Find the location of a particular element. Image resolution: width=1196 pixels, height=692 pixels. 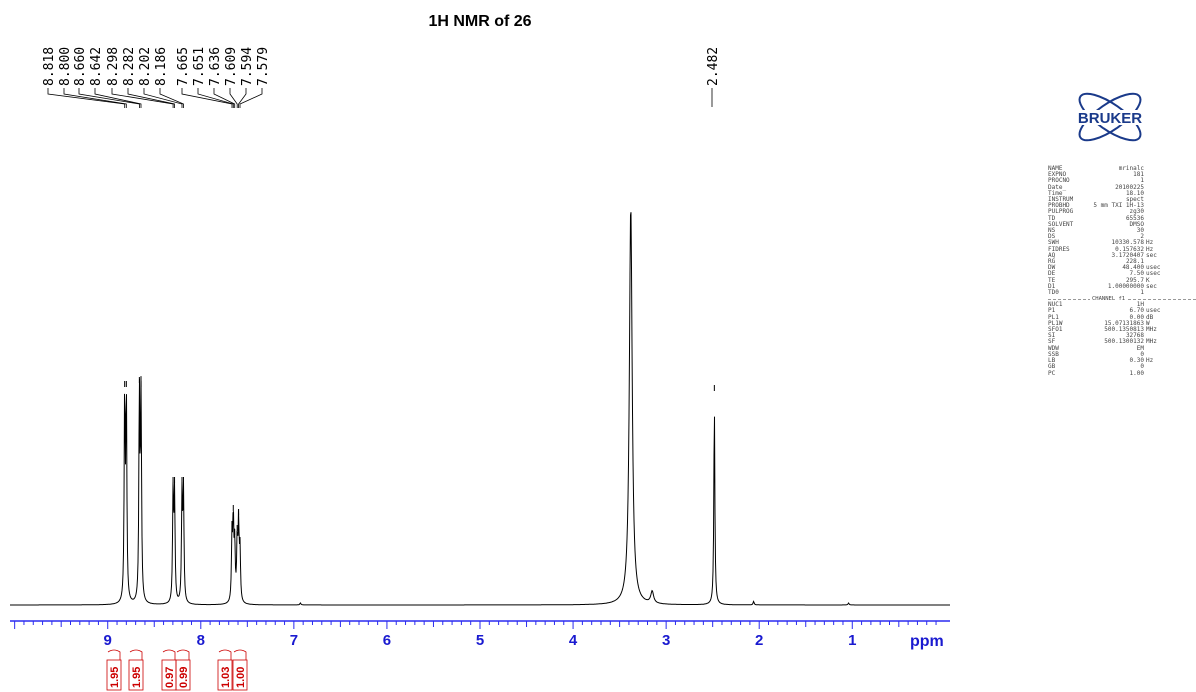

peak-label: 8.800 is located at coordinates (65, 66).